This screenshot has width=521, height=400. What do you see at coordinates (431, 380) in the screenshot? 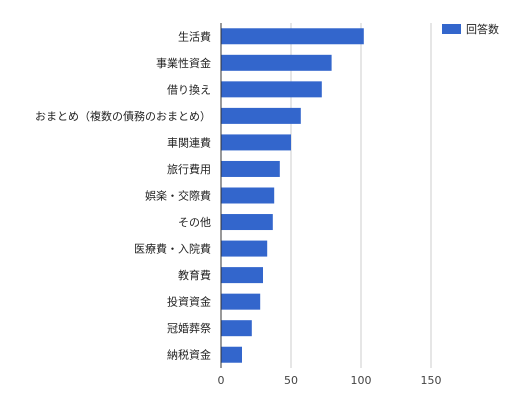
I see `x-tick-label: 150` at bounding box center [431, 380].